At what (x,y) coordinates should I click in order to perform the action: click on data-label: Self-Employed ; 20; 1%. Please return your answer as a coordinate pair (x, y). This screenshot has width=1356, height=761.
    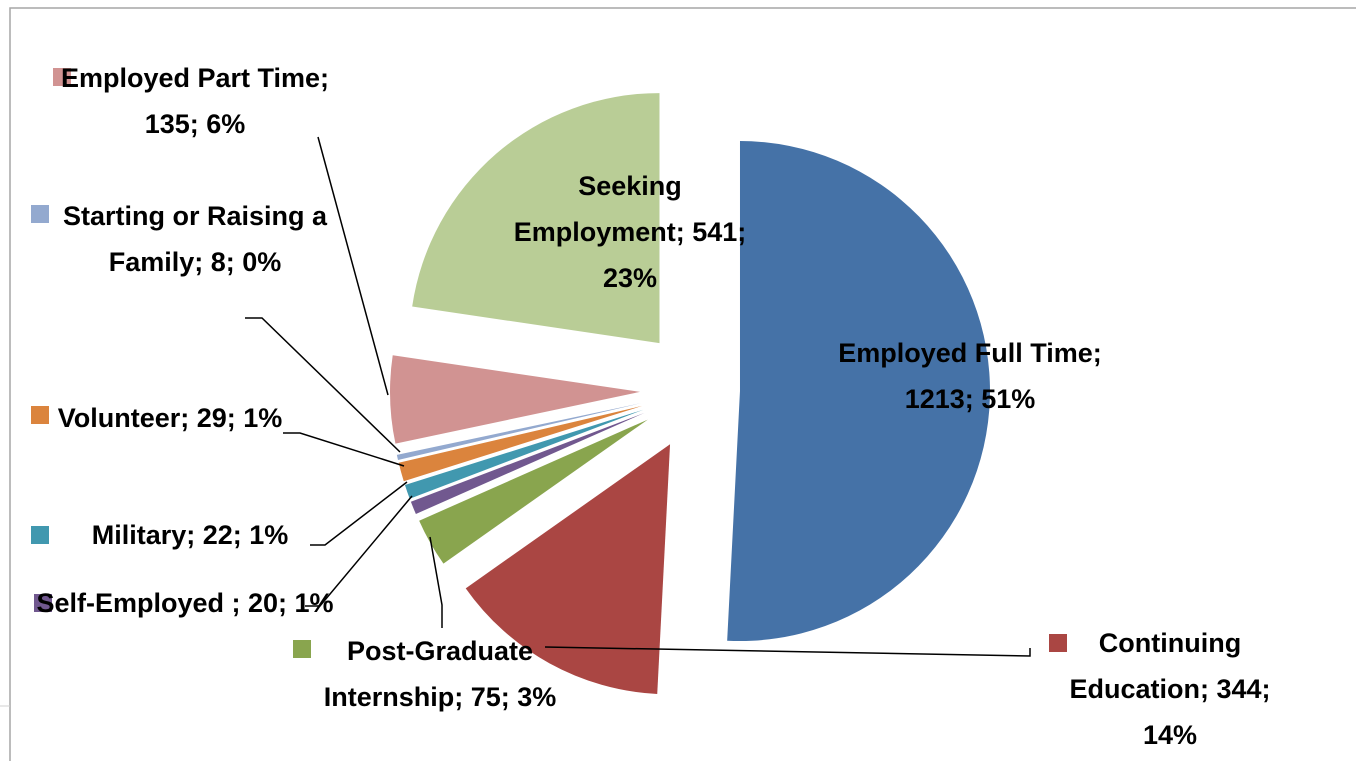
    Looking at the image, I should click on (185, 603).